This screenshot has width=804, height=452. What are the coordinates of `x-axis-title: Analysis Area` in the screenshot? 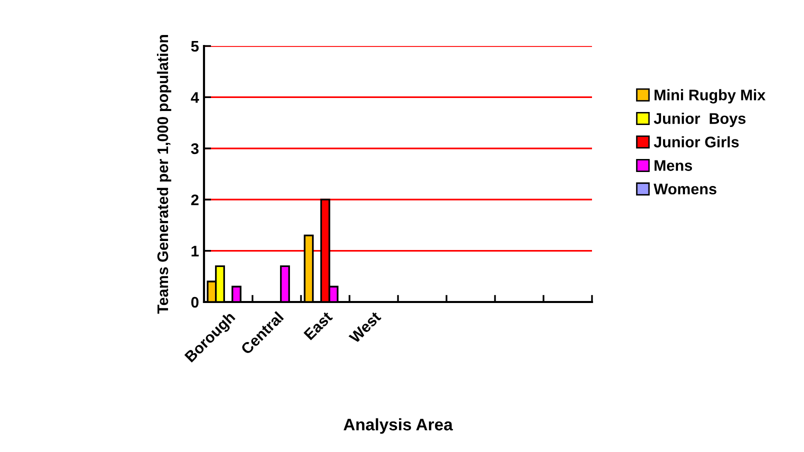 It's located at (398, 426).